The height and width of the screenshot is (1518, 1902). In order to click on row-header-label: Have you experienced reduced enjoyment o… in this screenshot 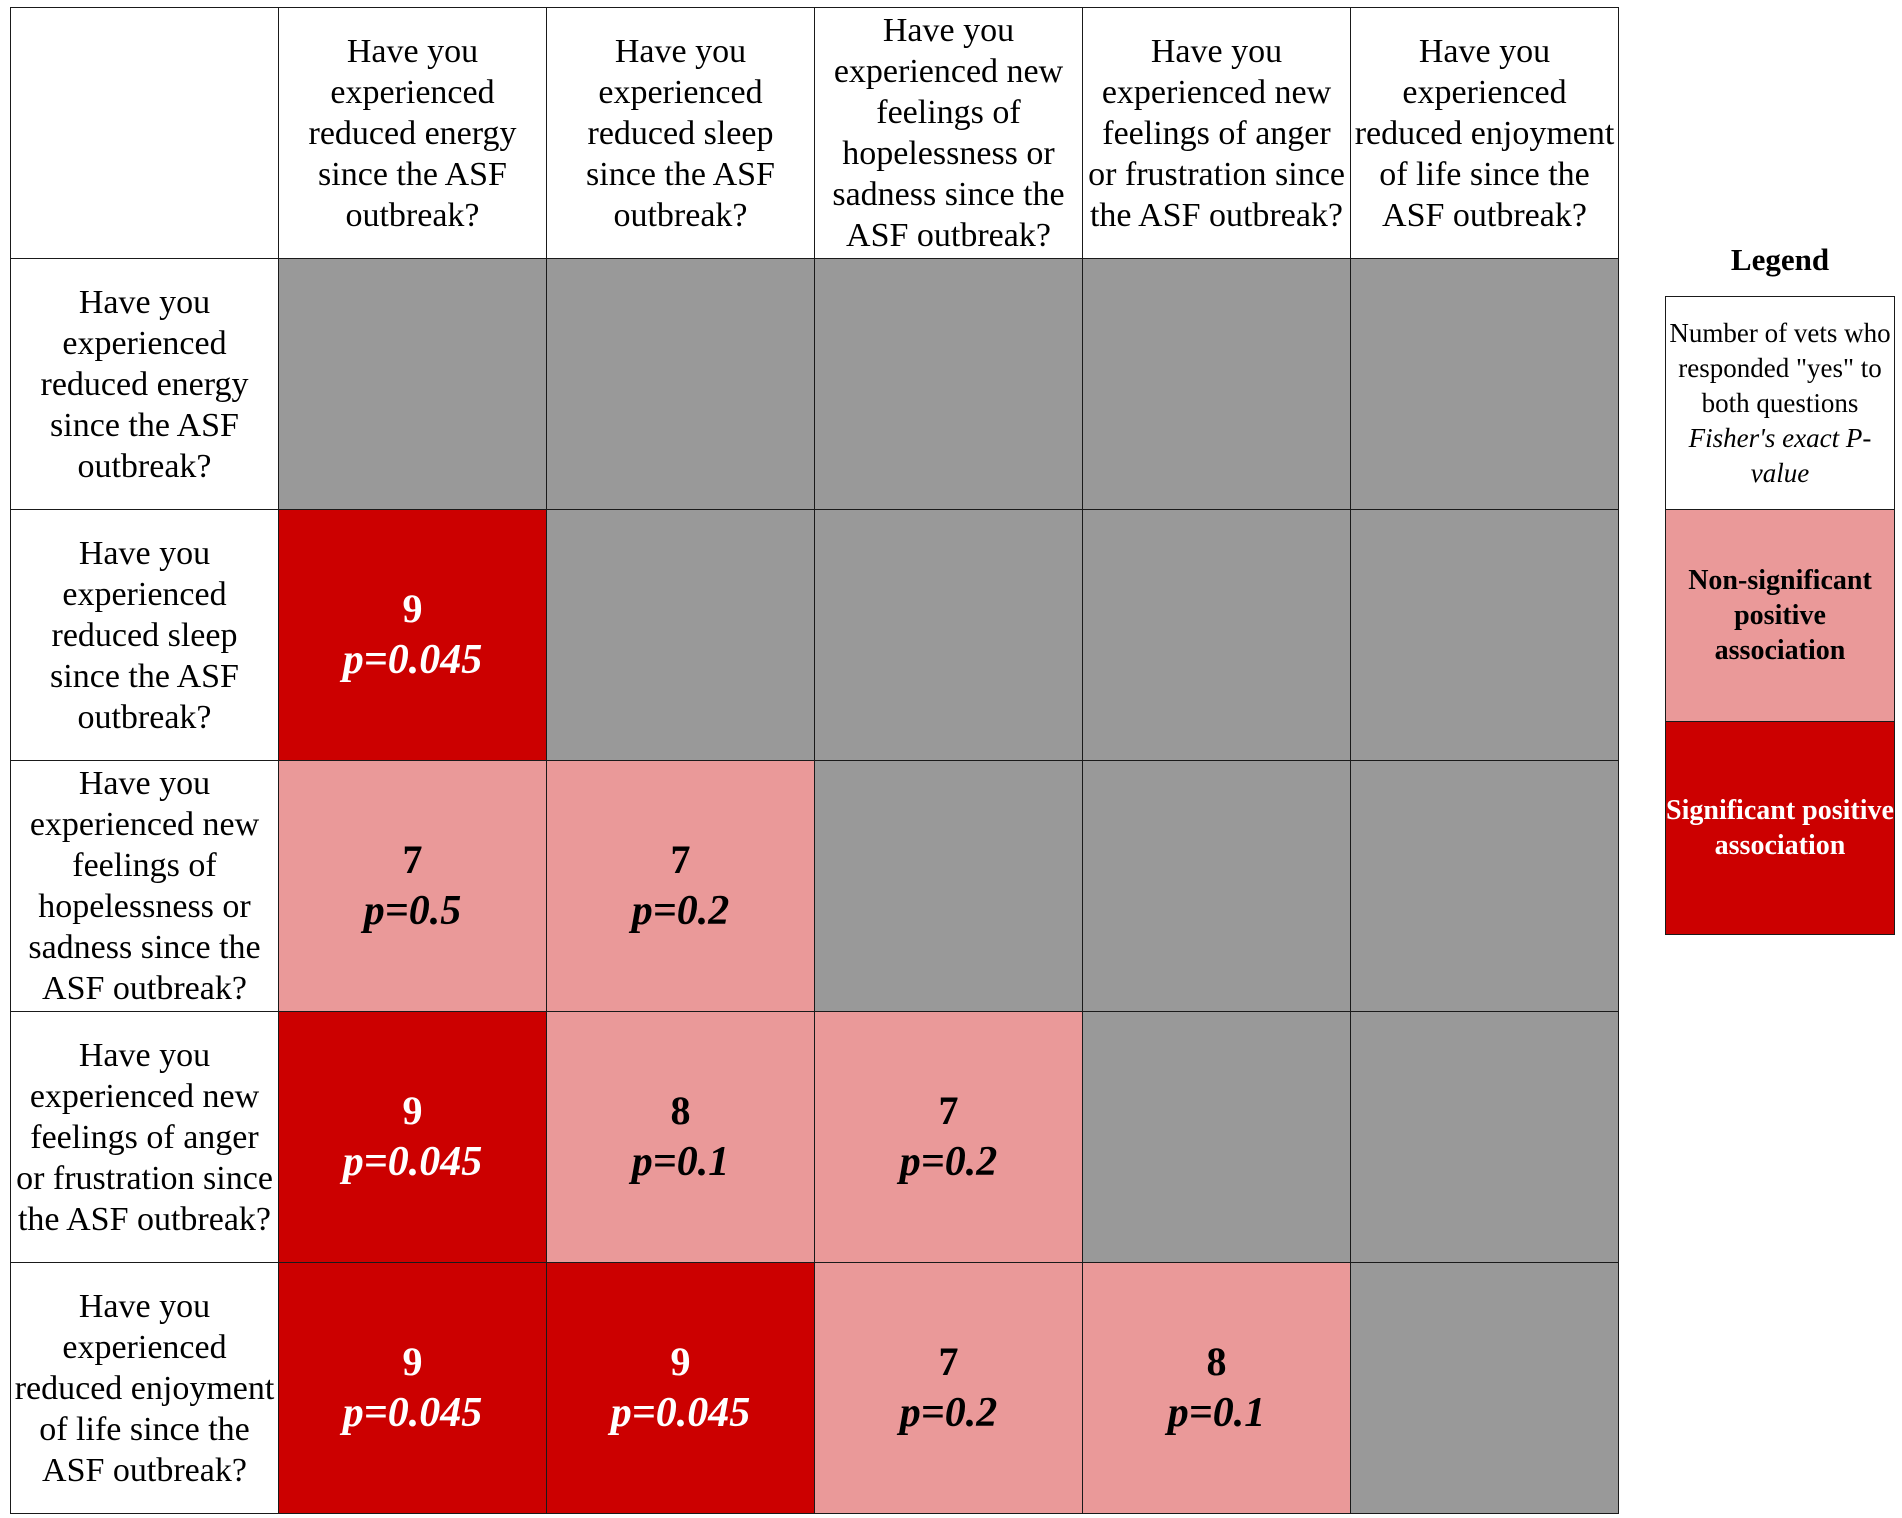, I will do `click(144, 1388)`.